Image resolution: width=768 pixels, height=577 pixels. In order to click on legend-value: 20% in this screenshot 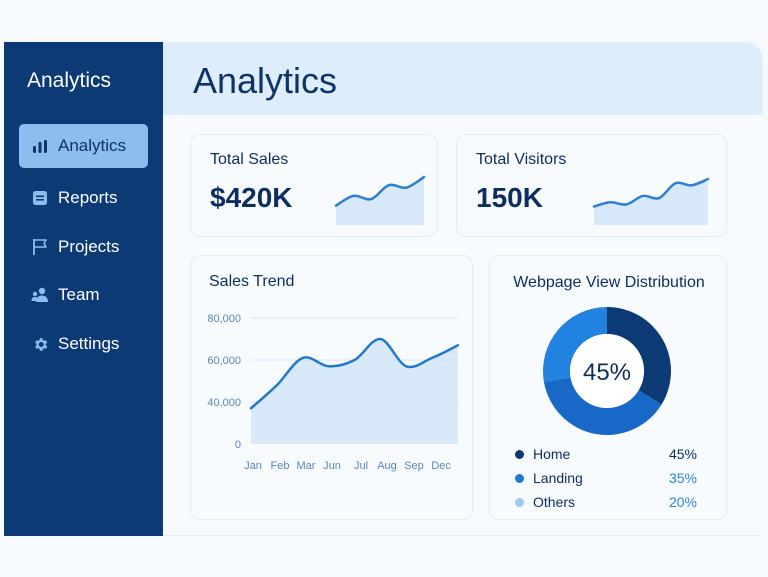, I will do `click(682, 502)`.